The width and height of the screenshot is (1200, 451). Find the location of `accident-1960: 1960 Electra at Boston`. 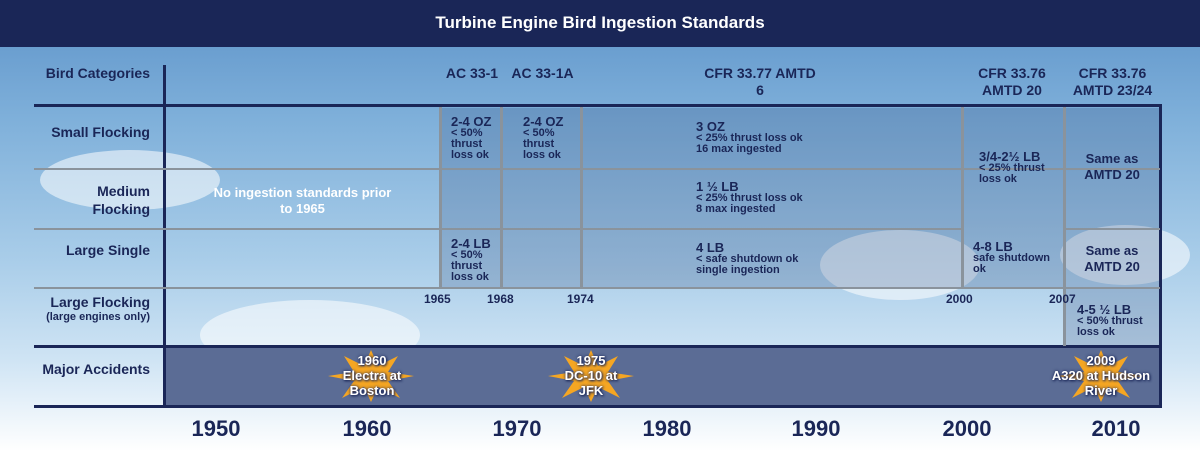

accident-1960: 1960 Electra at Boston is located at coordinates (372, 375).